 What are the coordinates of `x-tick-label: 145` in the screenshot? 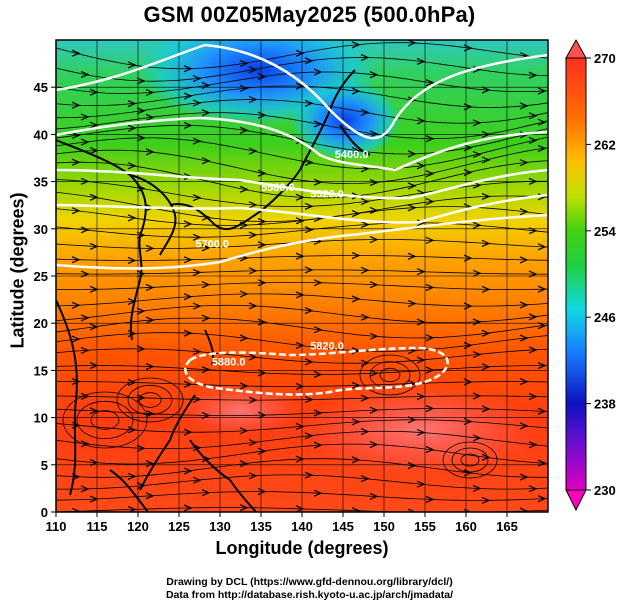 It's located at (343, 526).